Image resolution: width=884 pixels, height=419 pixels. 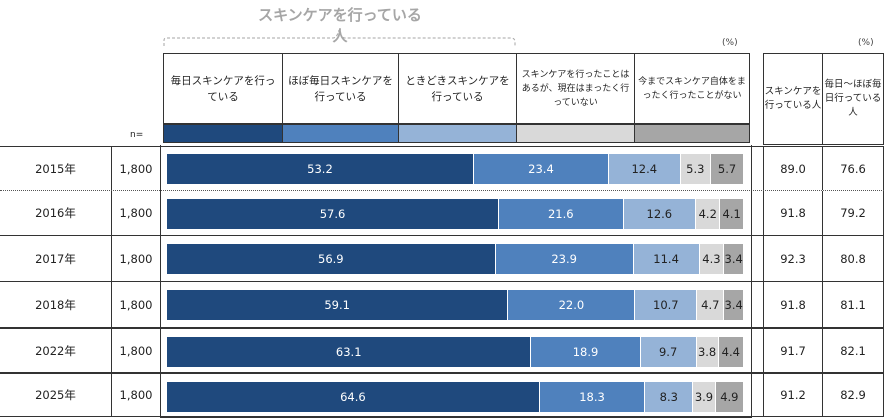 I want to click on bar-segment: 23.9, so click(x=564, y=259).